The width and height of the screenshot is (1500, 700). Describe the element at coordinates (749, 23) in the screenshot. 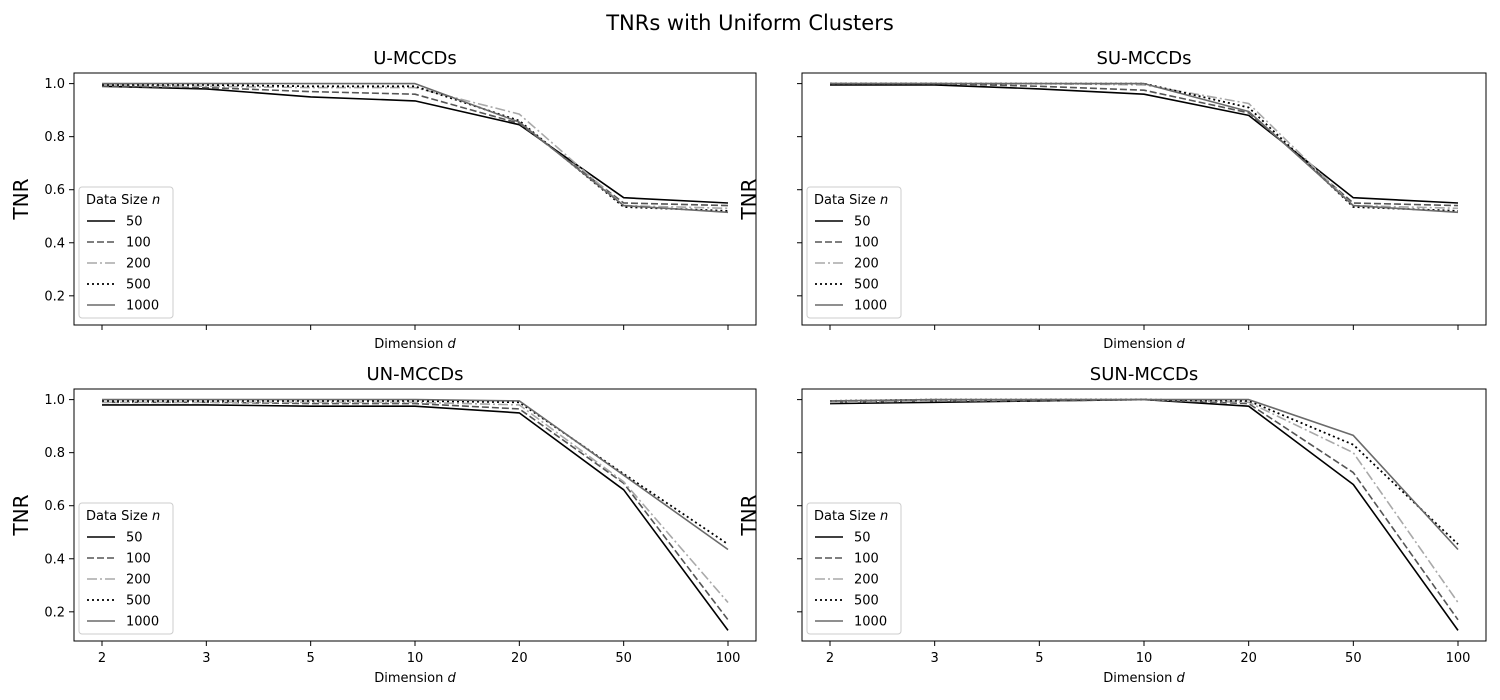

I see `figure-title: TNRs with Uniform Clusters` at that location.